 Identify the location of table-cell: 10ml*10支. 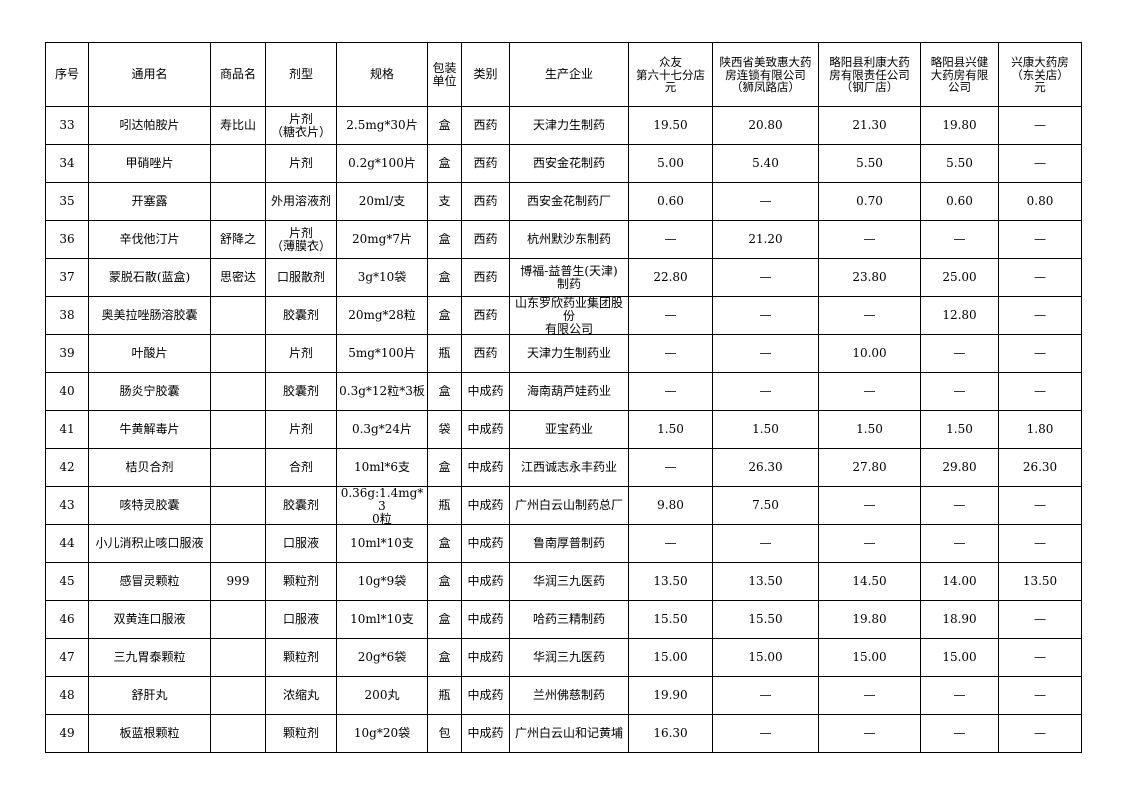
(382, 543).